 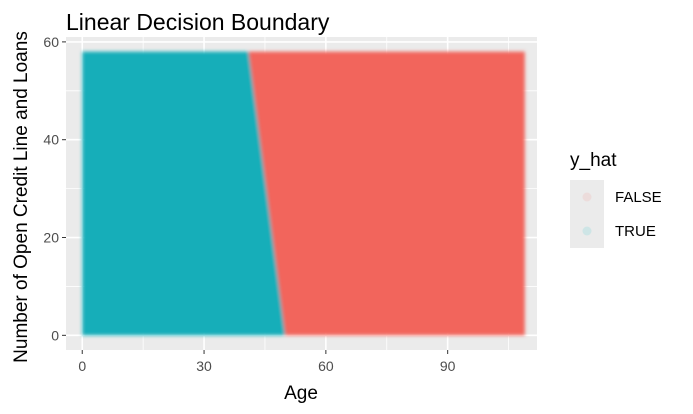 I want to click on x-tick-label: 60, so click(x=326, y=366).